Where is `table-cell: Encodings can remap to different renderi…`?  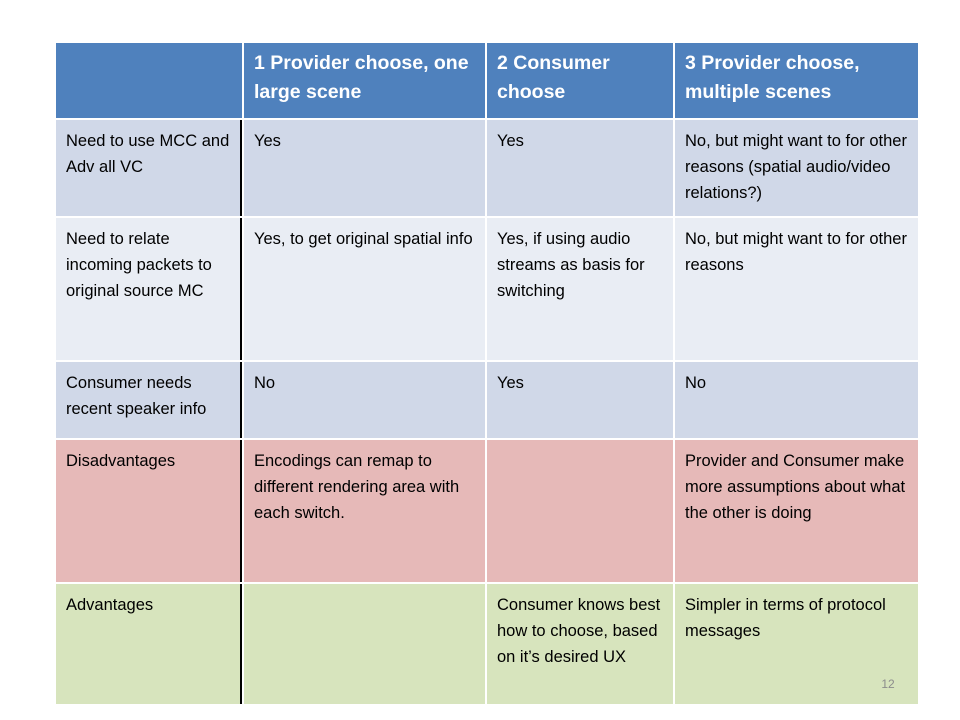
table-cell: Encodings can remap to different renderi… is located at coordinates (365, 512).